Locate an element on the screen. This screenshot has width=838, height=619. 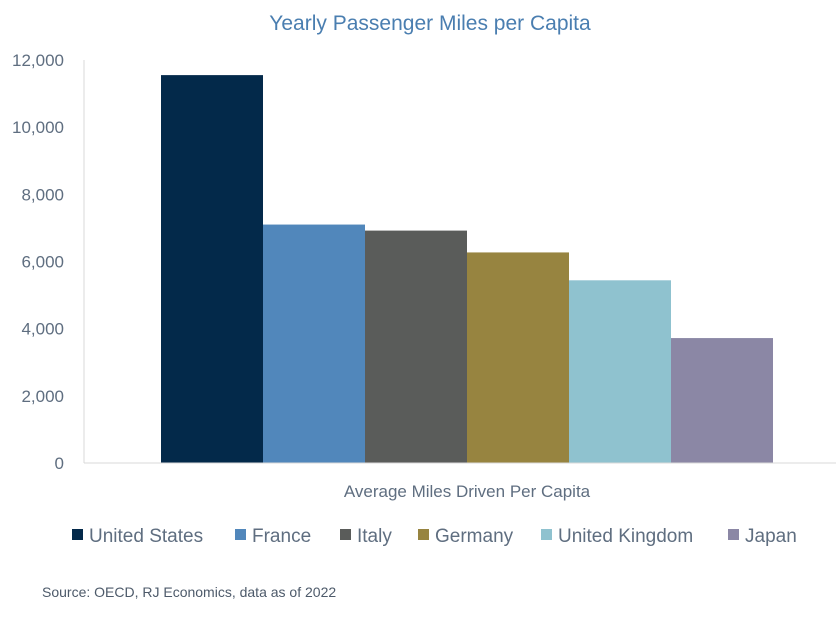
y-tick-label: 8,000 is located at coordinates (42, 194).